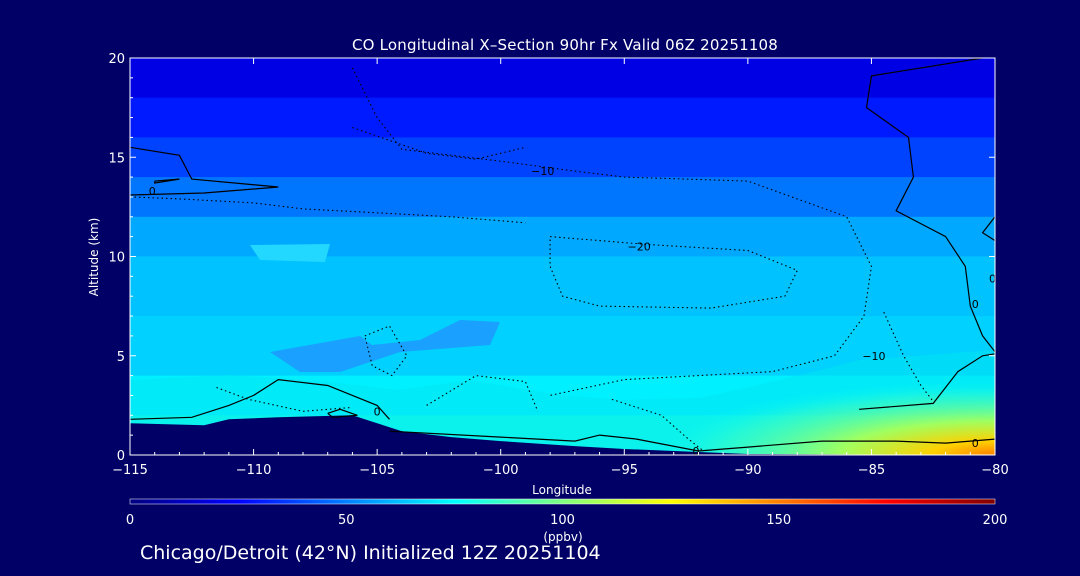 Image resolution: width=1080 pixels, height=576 pixels. Describe the element at coordinates (992, 278) in the screenshot. I see `contour-label-8: 0` at that location.